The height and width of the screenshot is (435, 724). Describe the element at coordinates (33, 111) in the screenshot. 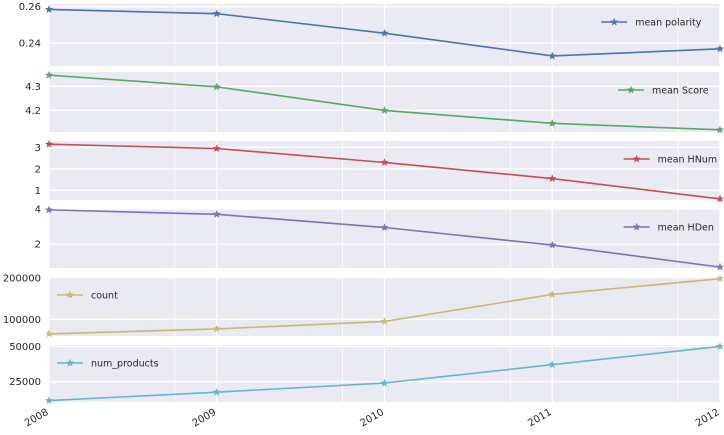

I see `y-tick-label: 4.2` at that location.